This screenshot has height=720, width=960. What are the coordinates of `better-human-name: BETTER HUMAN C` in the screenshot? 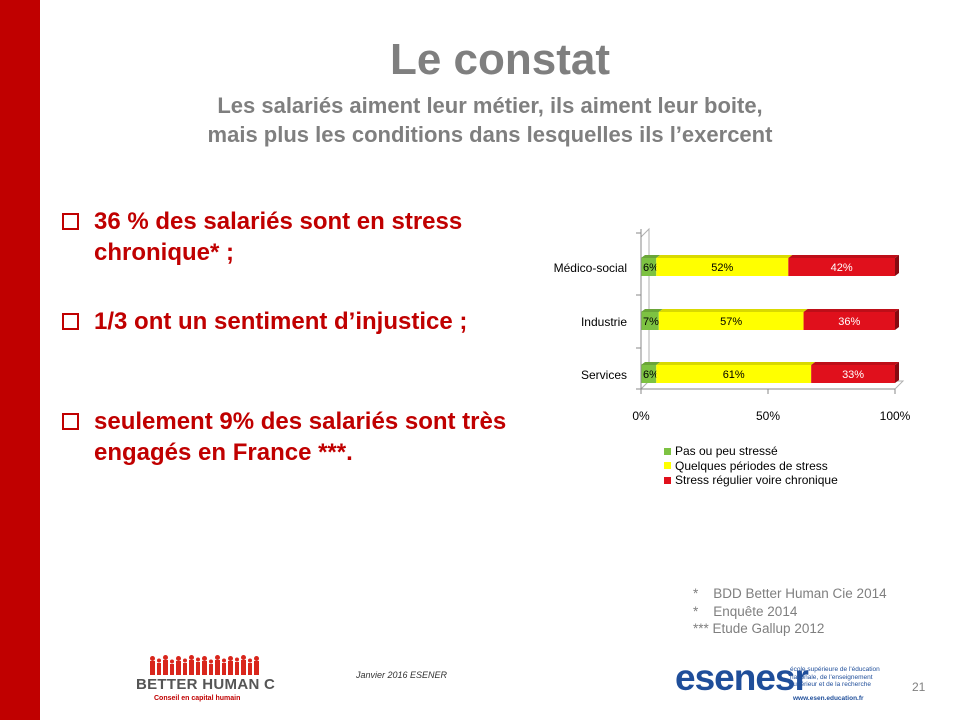 It's located at (206, 684).